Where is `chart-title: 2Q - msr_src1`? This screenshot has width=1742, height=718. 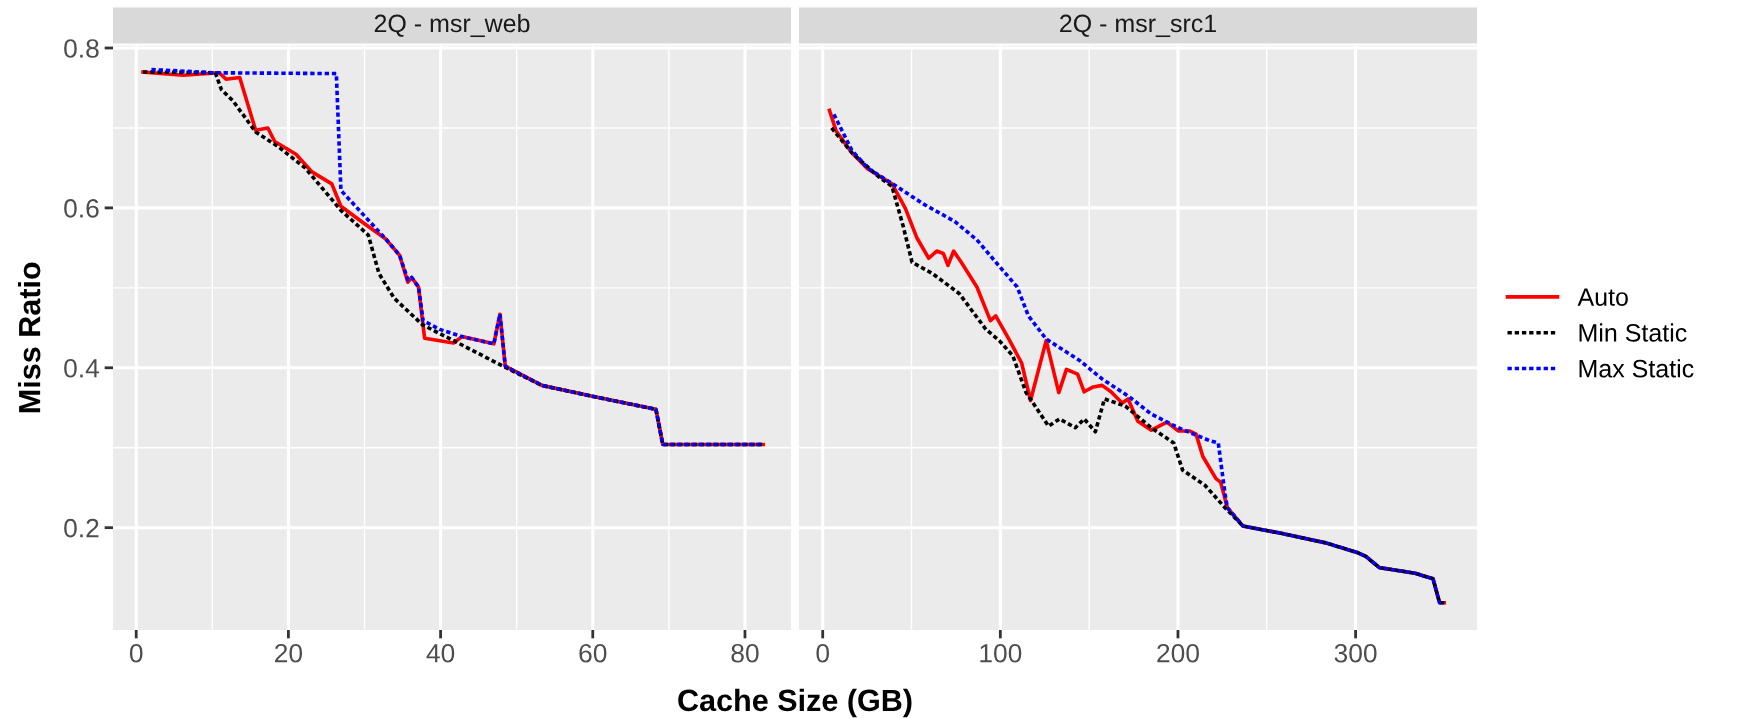 chart-title: 2Q - msr_src1 is located at coordinates (1138, 26).